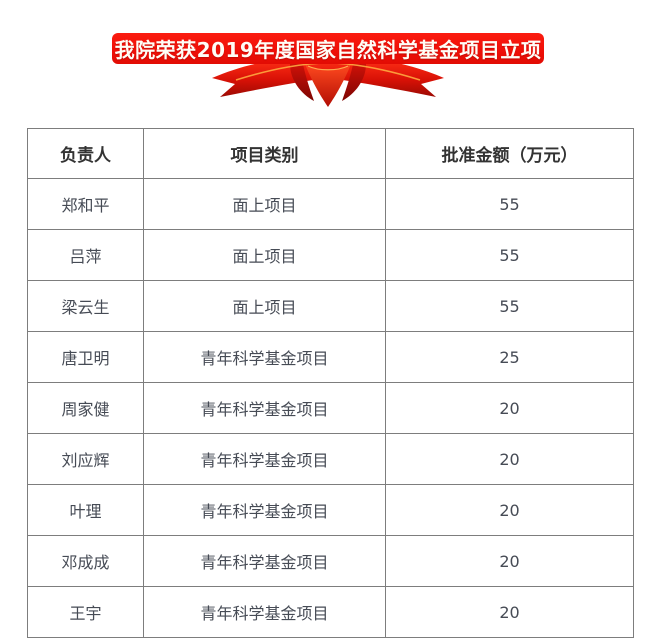 This screenshot has width=655, height=638. Describe the element at coordinates (85, 204) in the screenshot. I see `table-cell: 郑和平` at that location.